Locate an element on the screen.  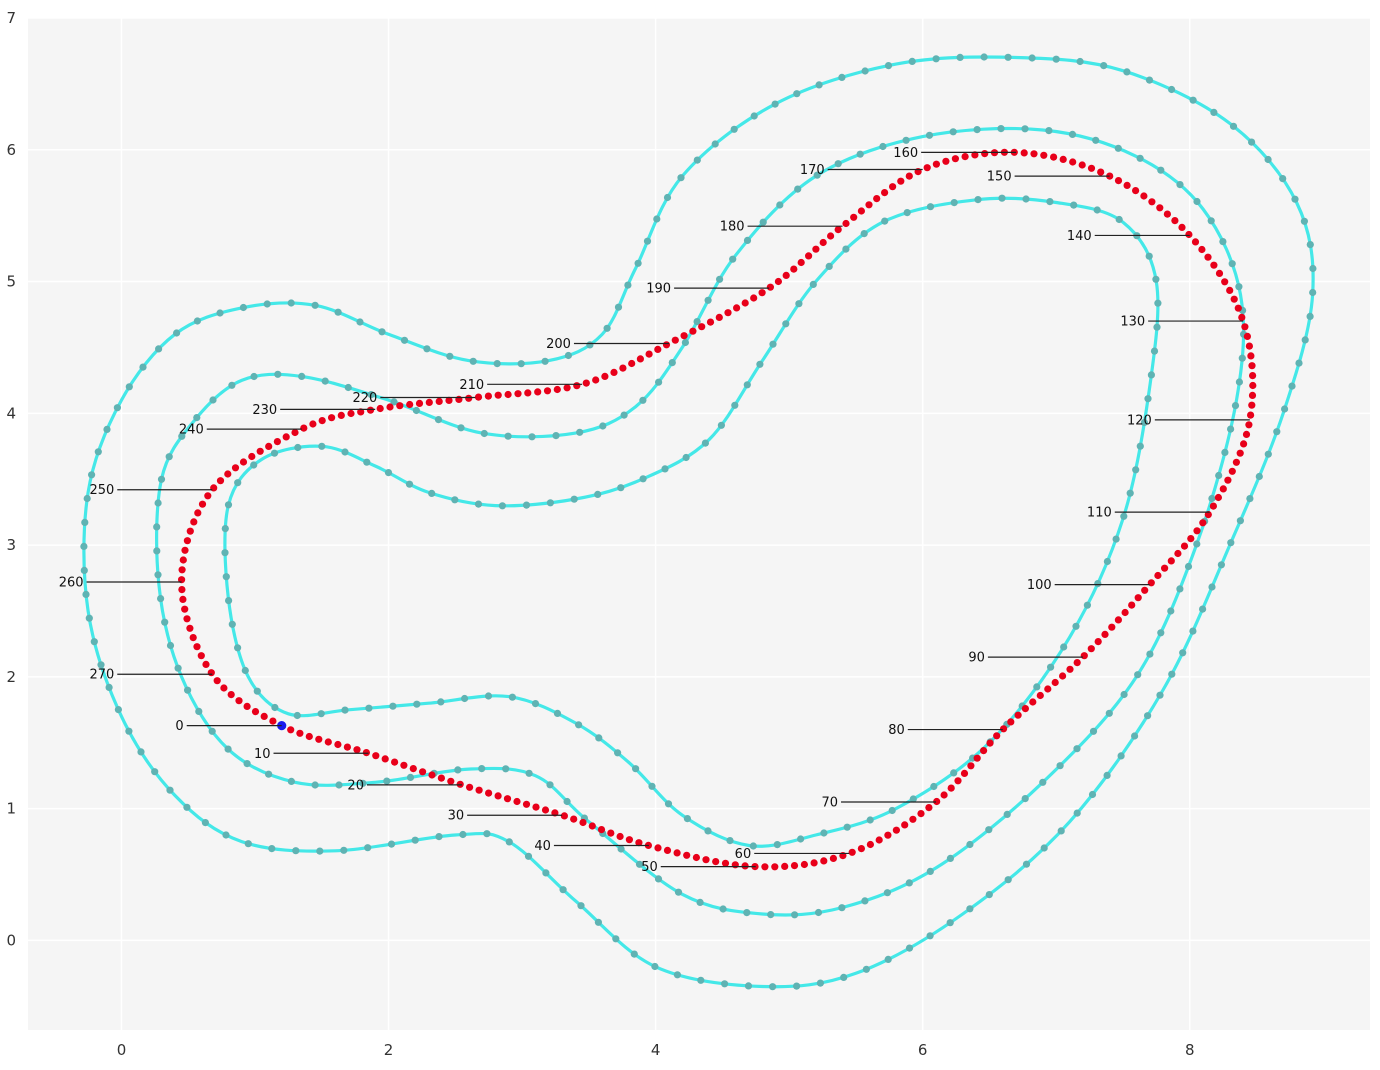
x-tick-label: 4 is located at coordinates (656, 1050).